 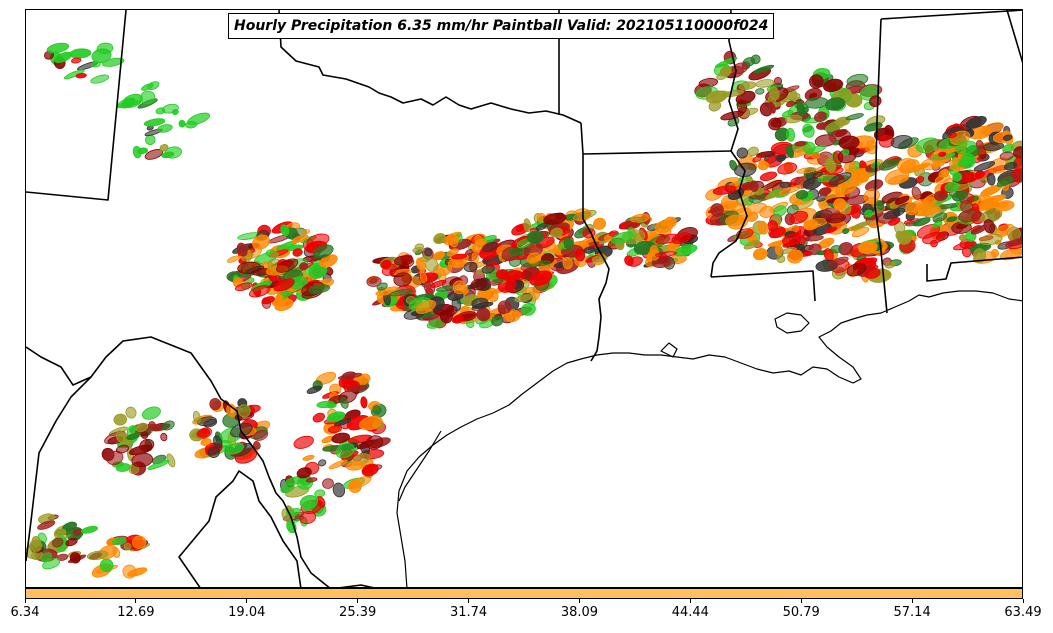 I want to click on colorbar-tick-label: 19.04, so click(x=247, y=612).